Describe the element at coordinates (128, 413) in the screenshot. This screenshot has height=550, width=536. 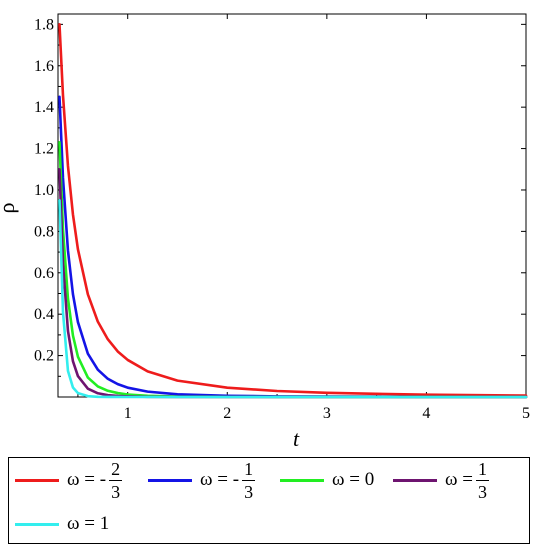
I see `x-tick-label: 1` at that location.